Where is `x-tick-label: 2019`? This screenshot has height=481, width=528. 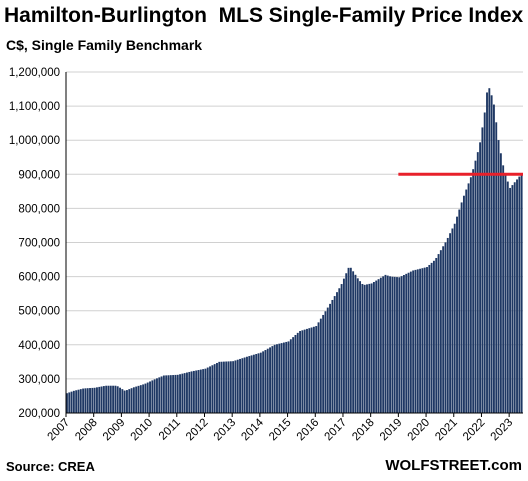 x-tick-label: 2019 is located at coordinates (391, 430).